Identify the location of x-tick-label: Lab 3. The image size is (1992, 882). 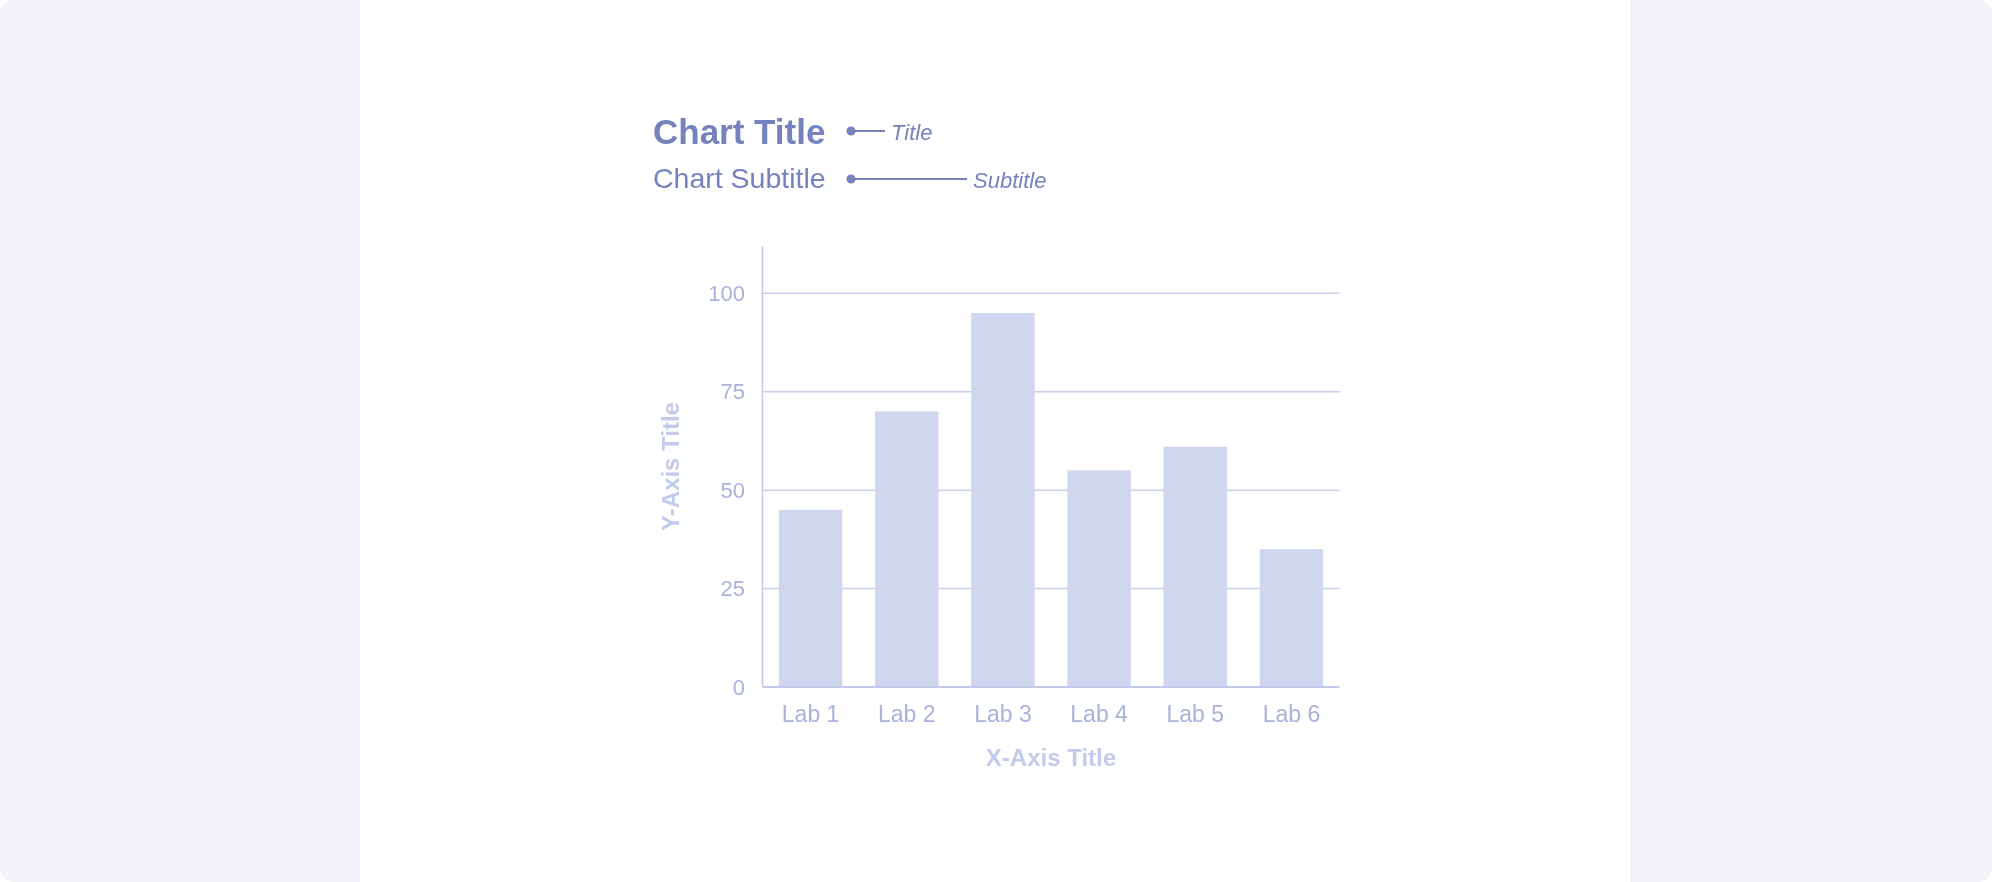
(1003, 714).